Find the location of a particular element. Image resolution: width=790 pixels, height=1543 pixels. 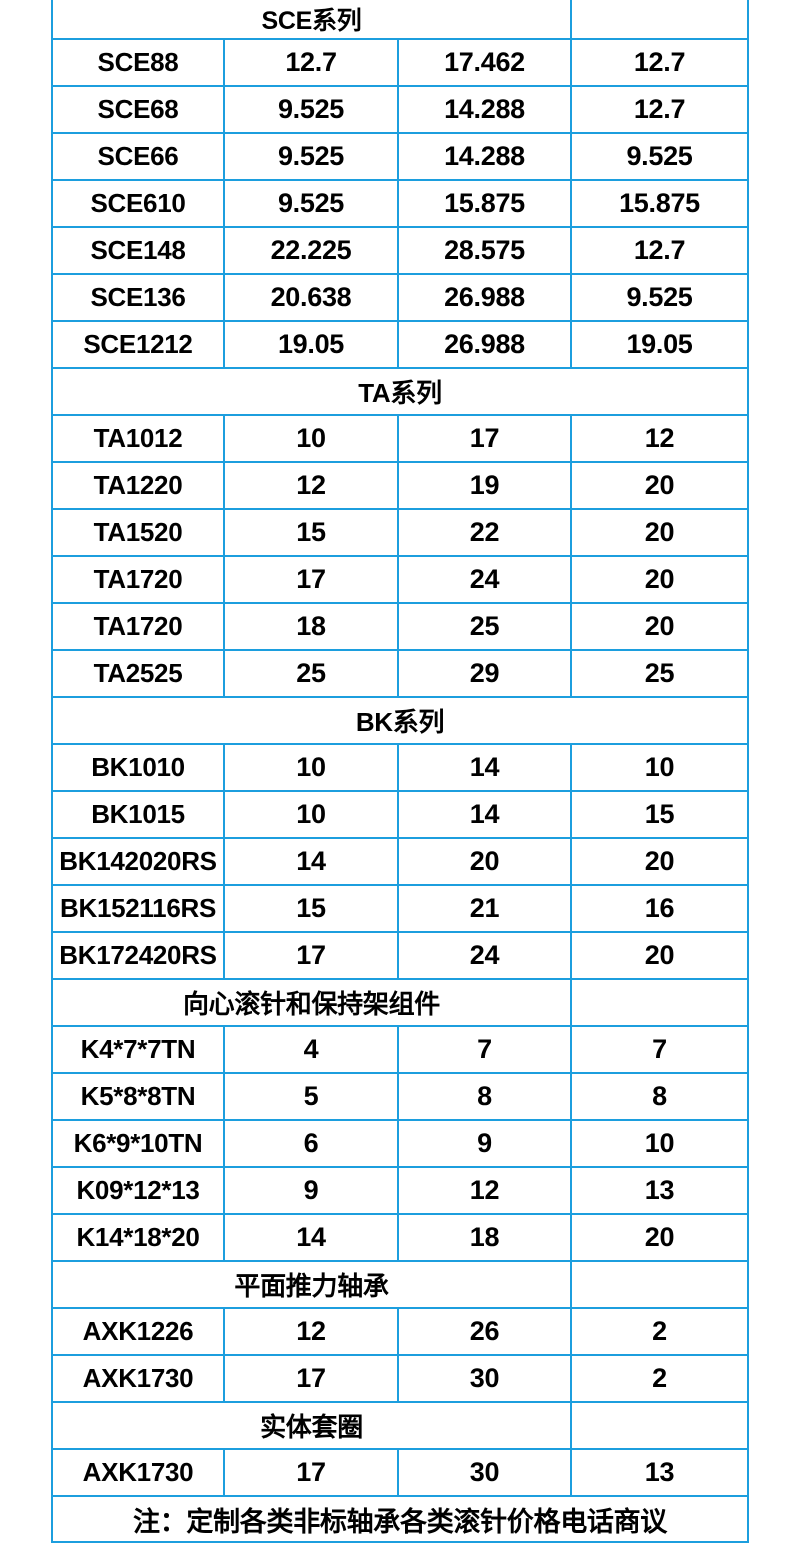

table-row: TA1720 17 24 20 is located at coordinates (400, 579).